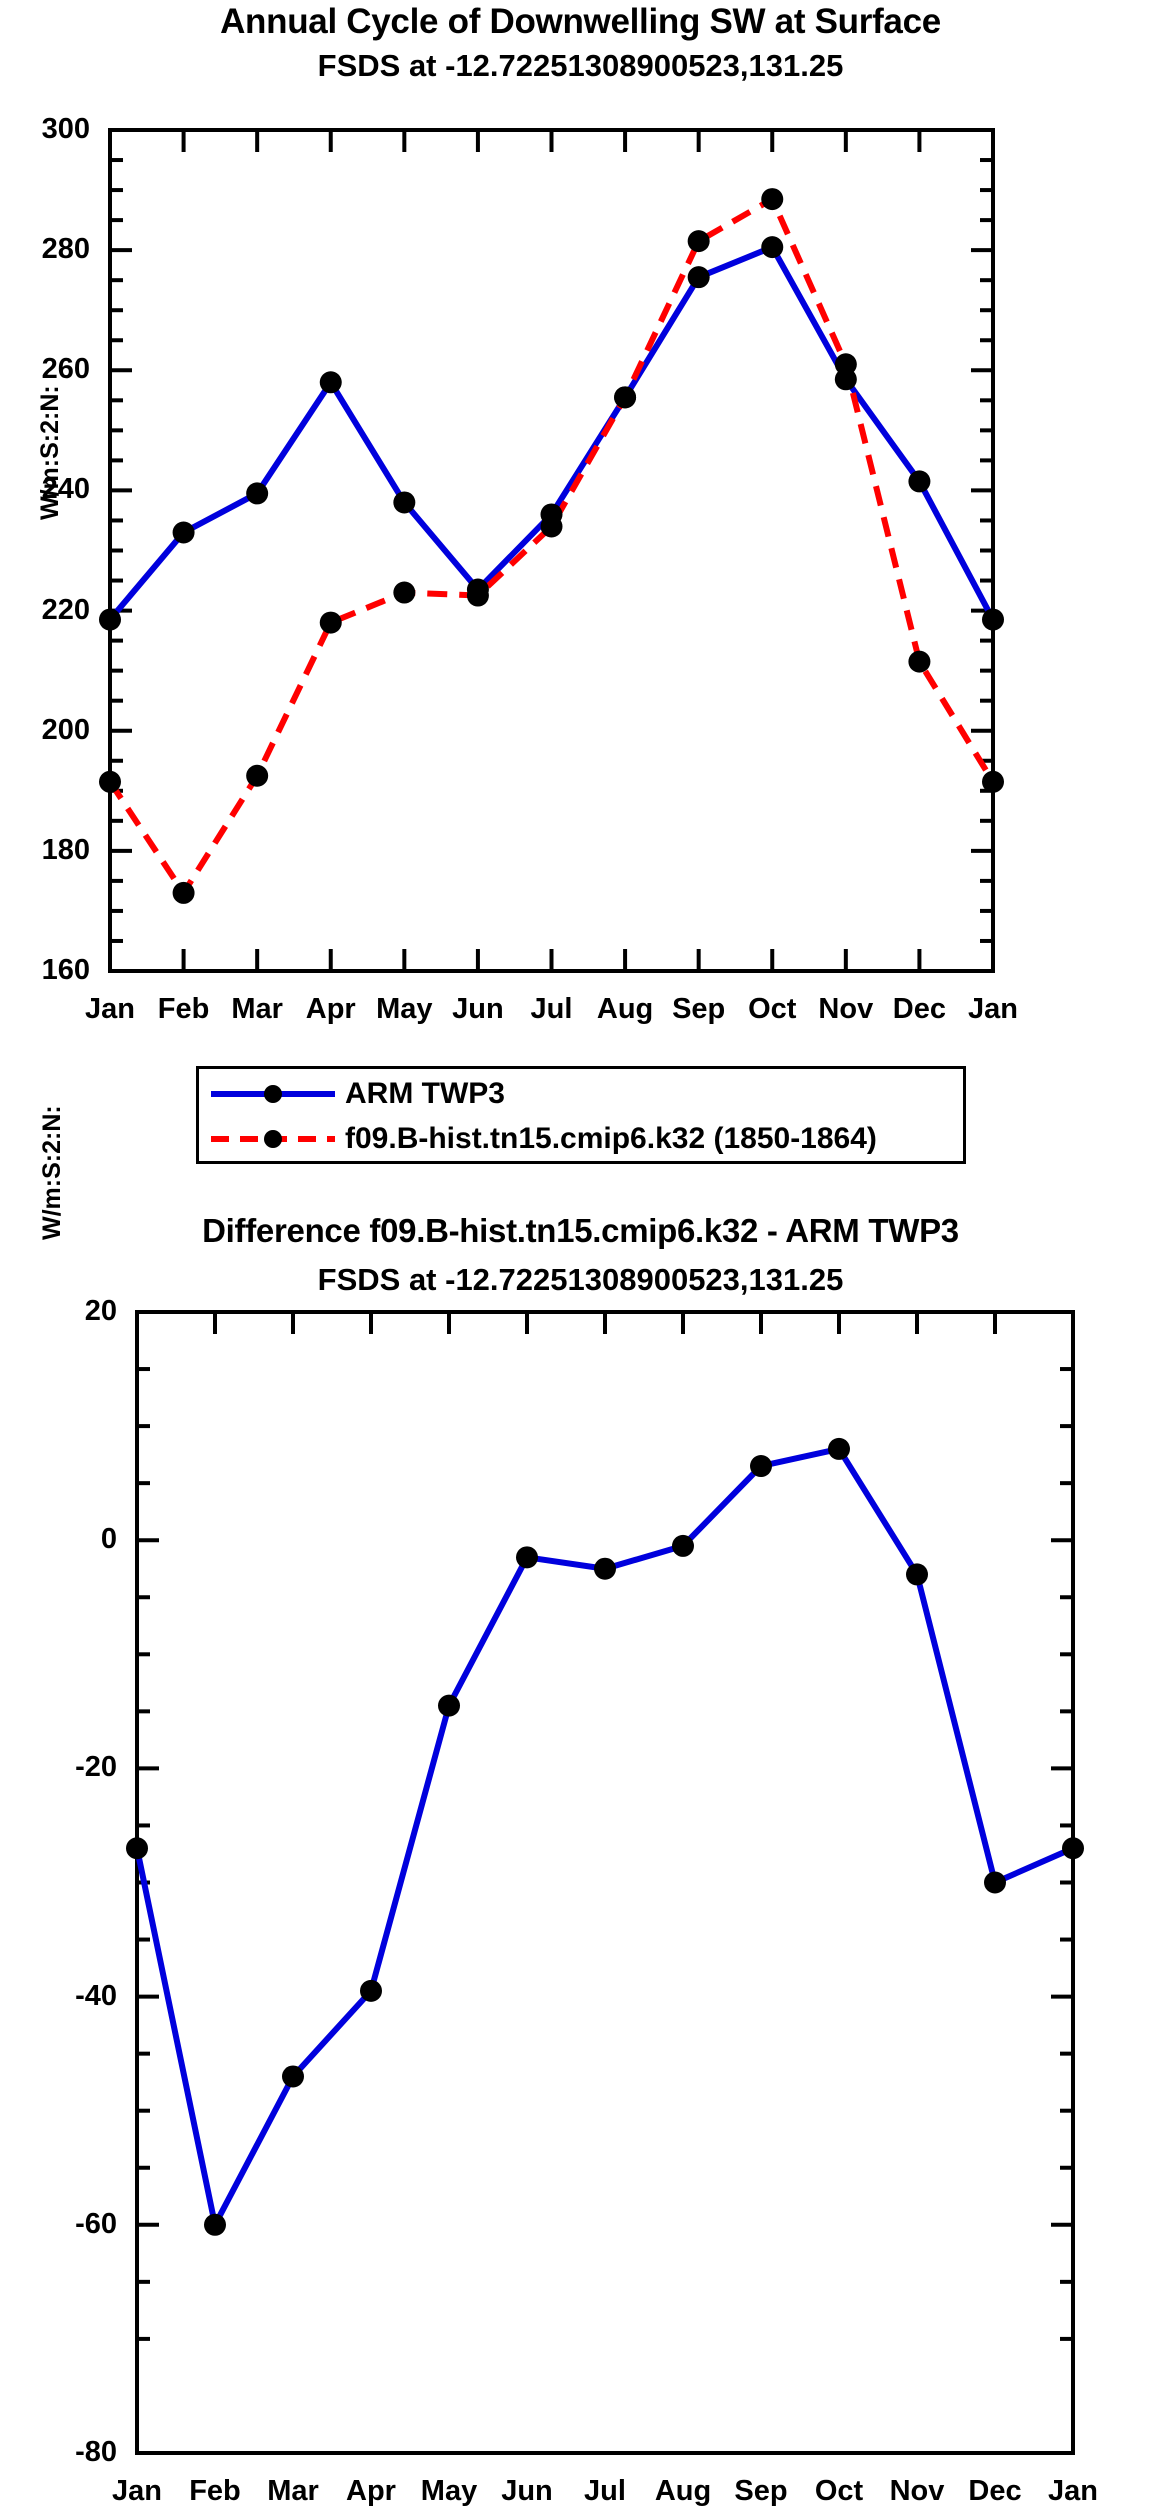  I want to click on y-tick-label: 0, so click(108, 1539).